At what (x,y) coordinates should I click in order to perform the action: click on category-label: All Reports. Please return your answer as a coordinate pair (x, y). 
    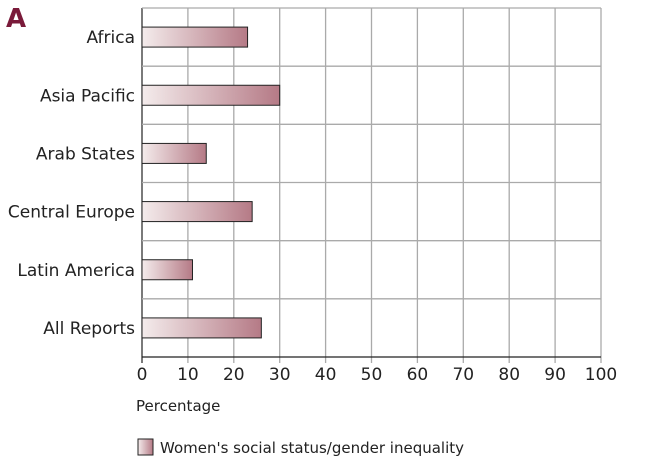
    Looking at the image, I should click on (89, 329).